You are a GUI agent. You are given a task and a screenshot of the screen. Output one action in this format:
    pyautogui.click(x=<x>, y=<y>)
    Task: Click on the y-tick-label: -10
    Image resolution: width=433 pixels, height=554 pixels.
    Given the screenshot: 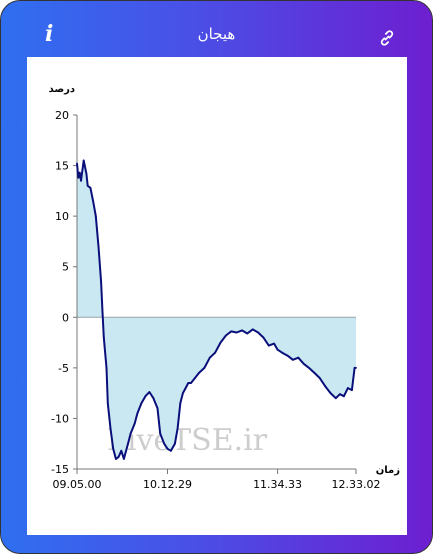 What is the action you would take?
    pyautogui.click(x=60, y=418)
    